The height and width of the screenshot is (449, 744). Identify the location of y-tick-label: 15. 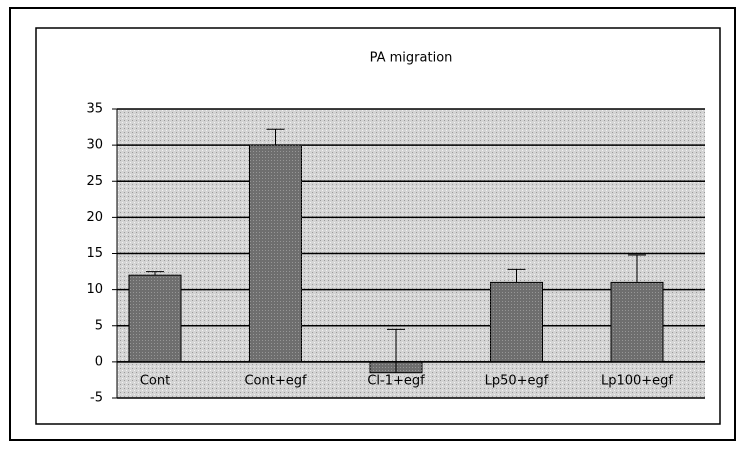
(94, 253).